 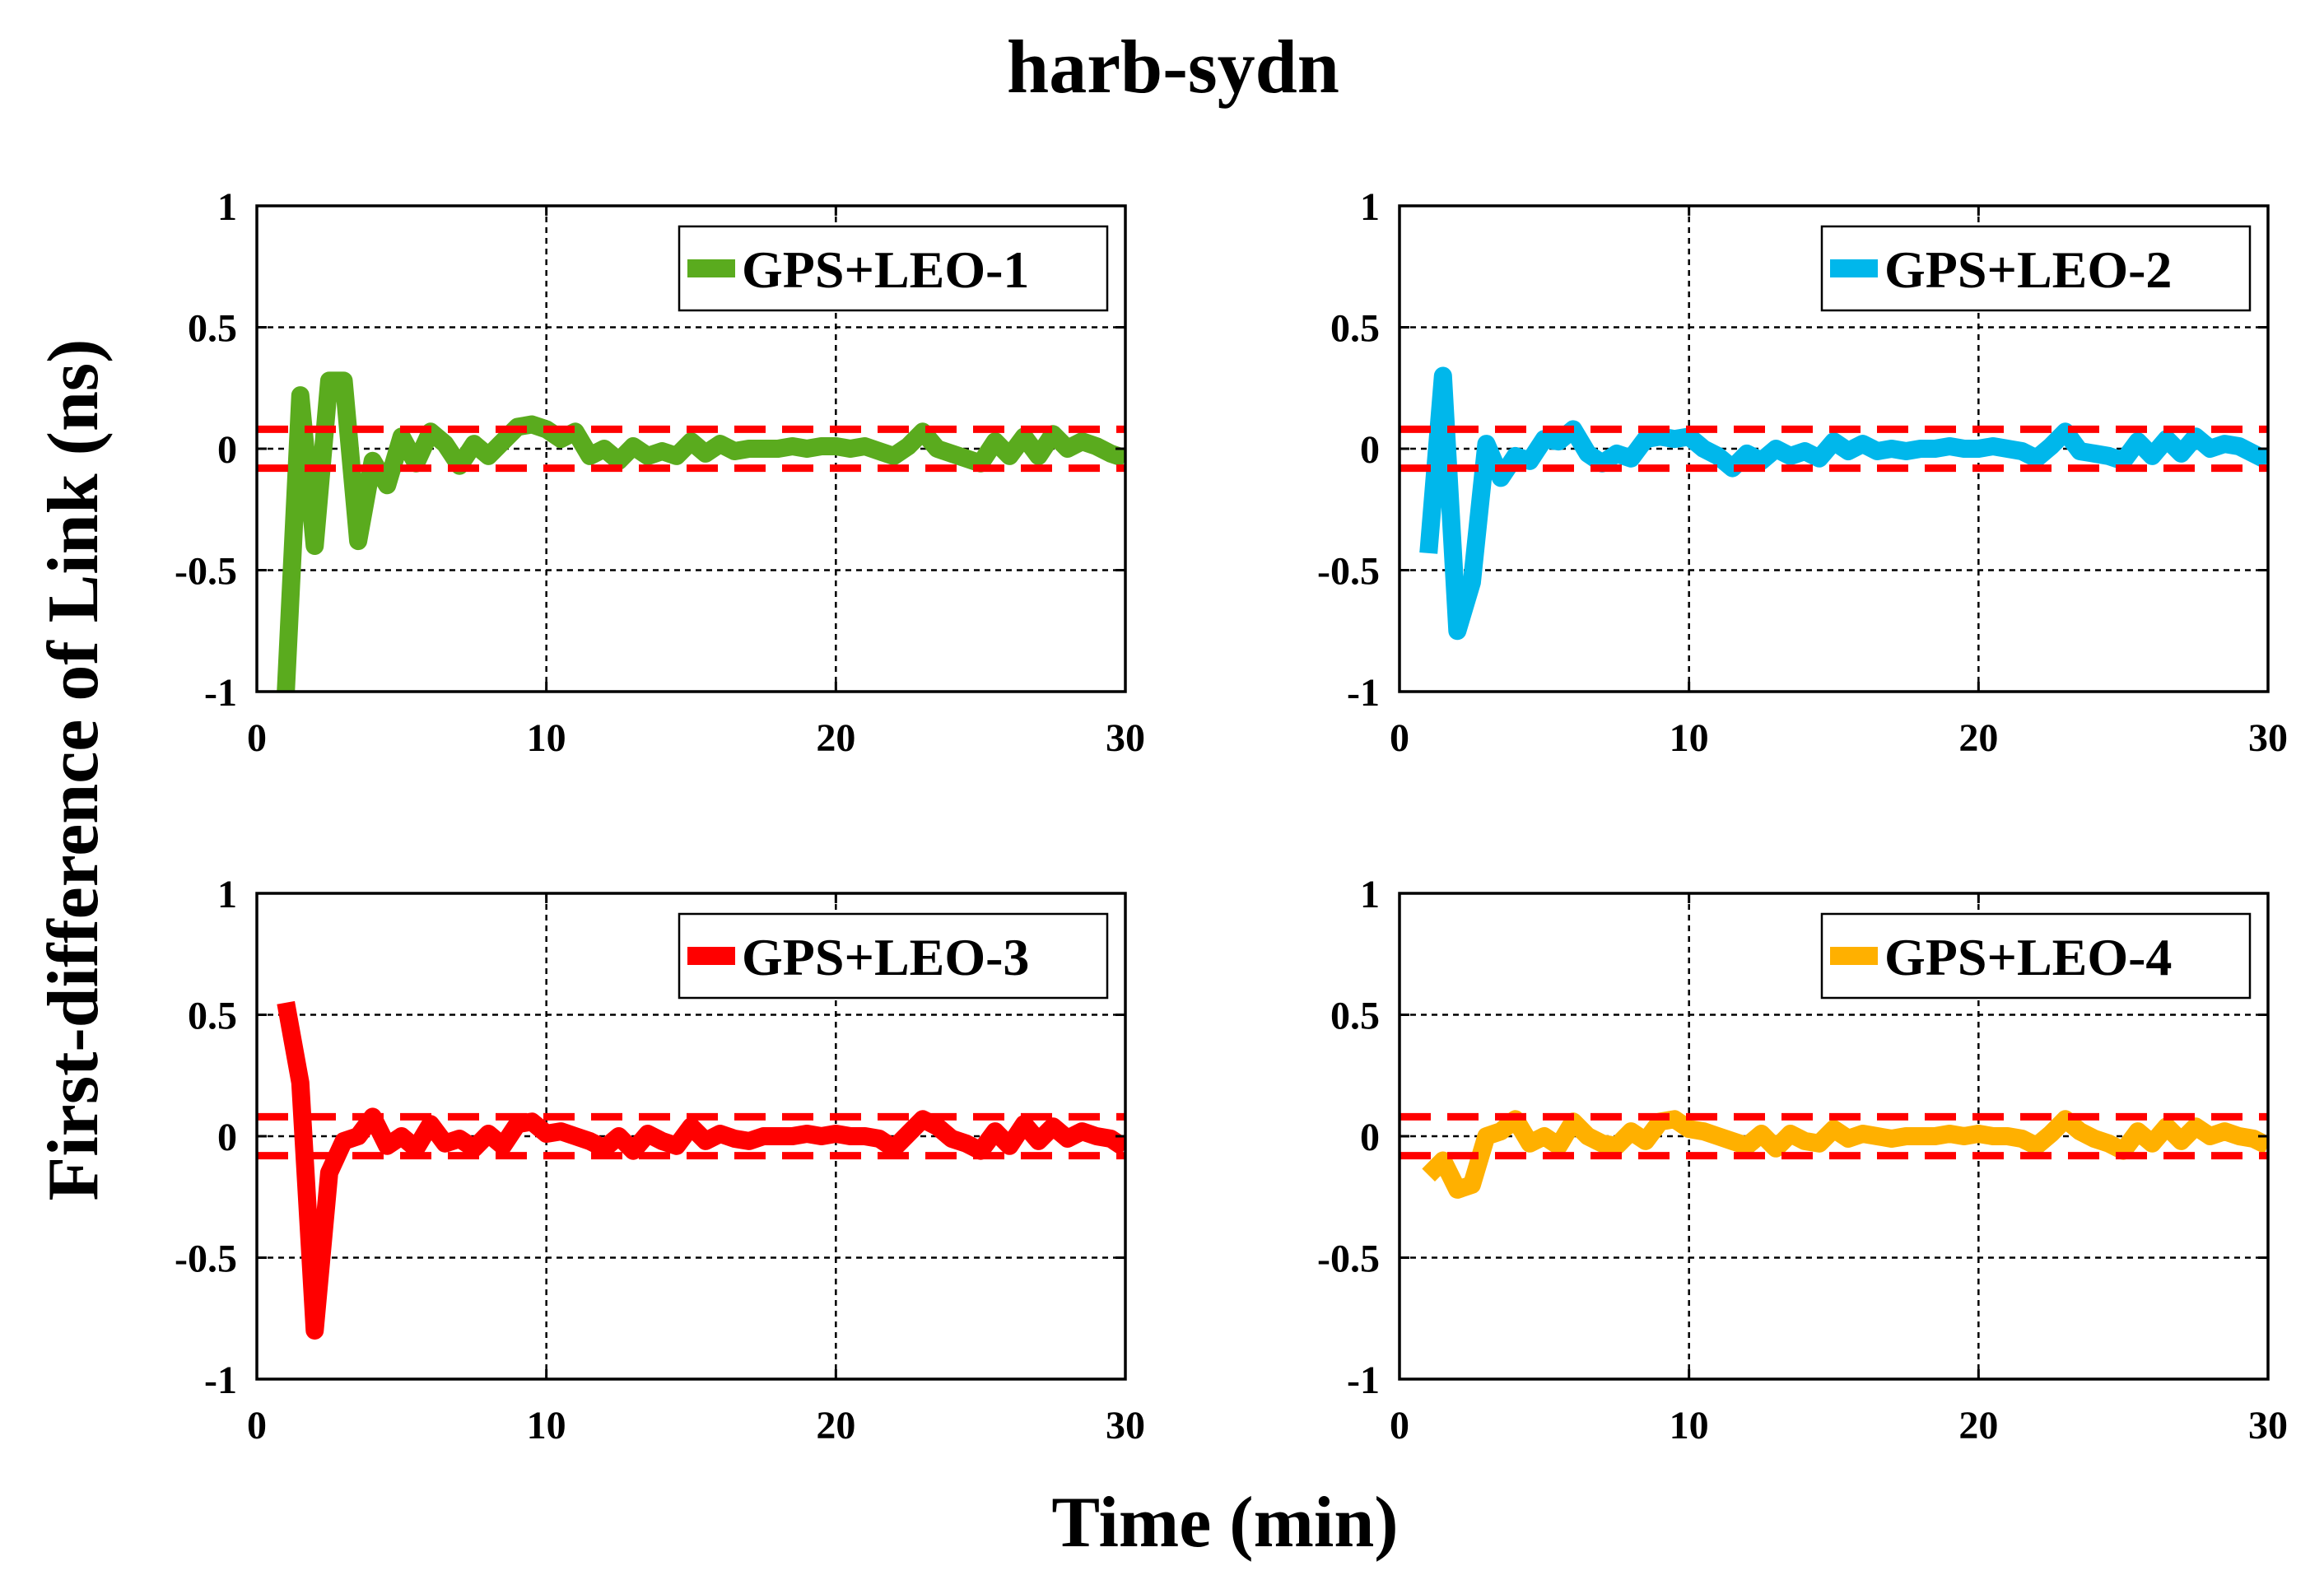 I want to click on bottom-left-data-layer, so click(x=691, y=1170).